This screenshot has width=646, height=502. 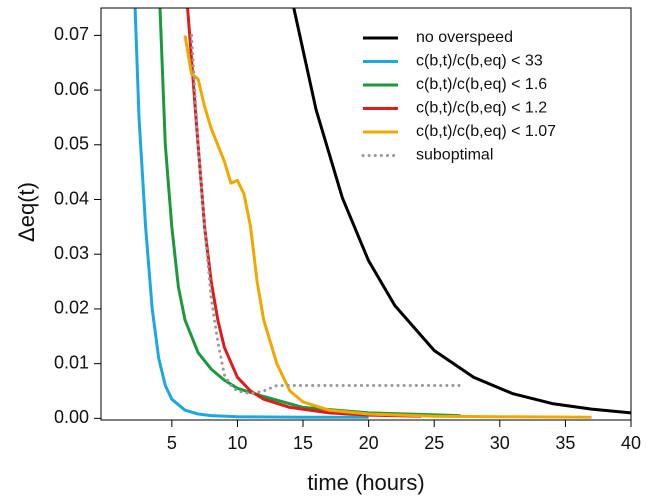 What do you see at coordinates (369, 443) in the screenshot?
I see `x-tick-label: 20` at bounding box center [369, 443].